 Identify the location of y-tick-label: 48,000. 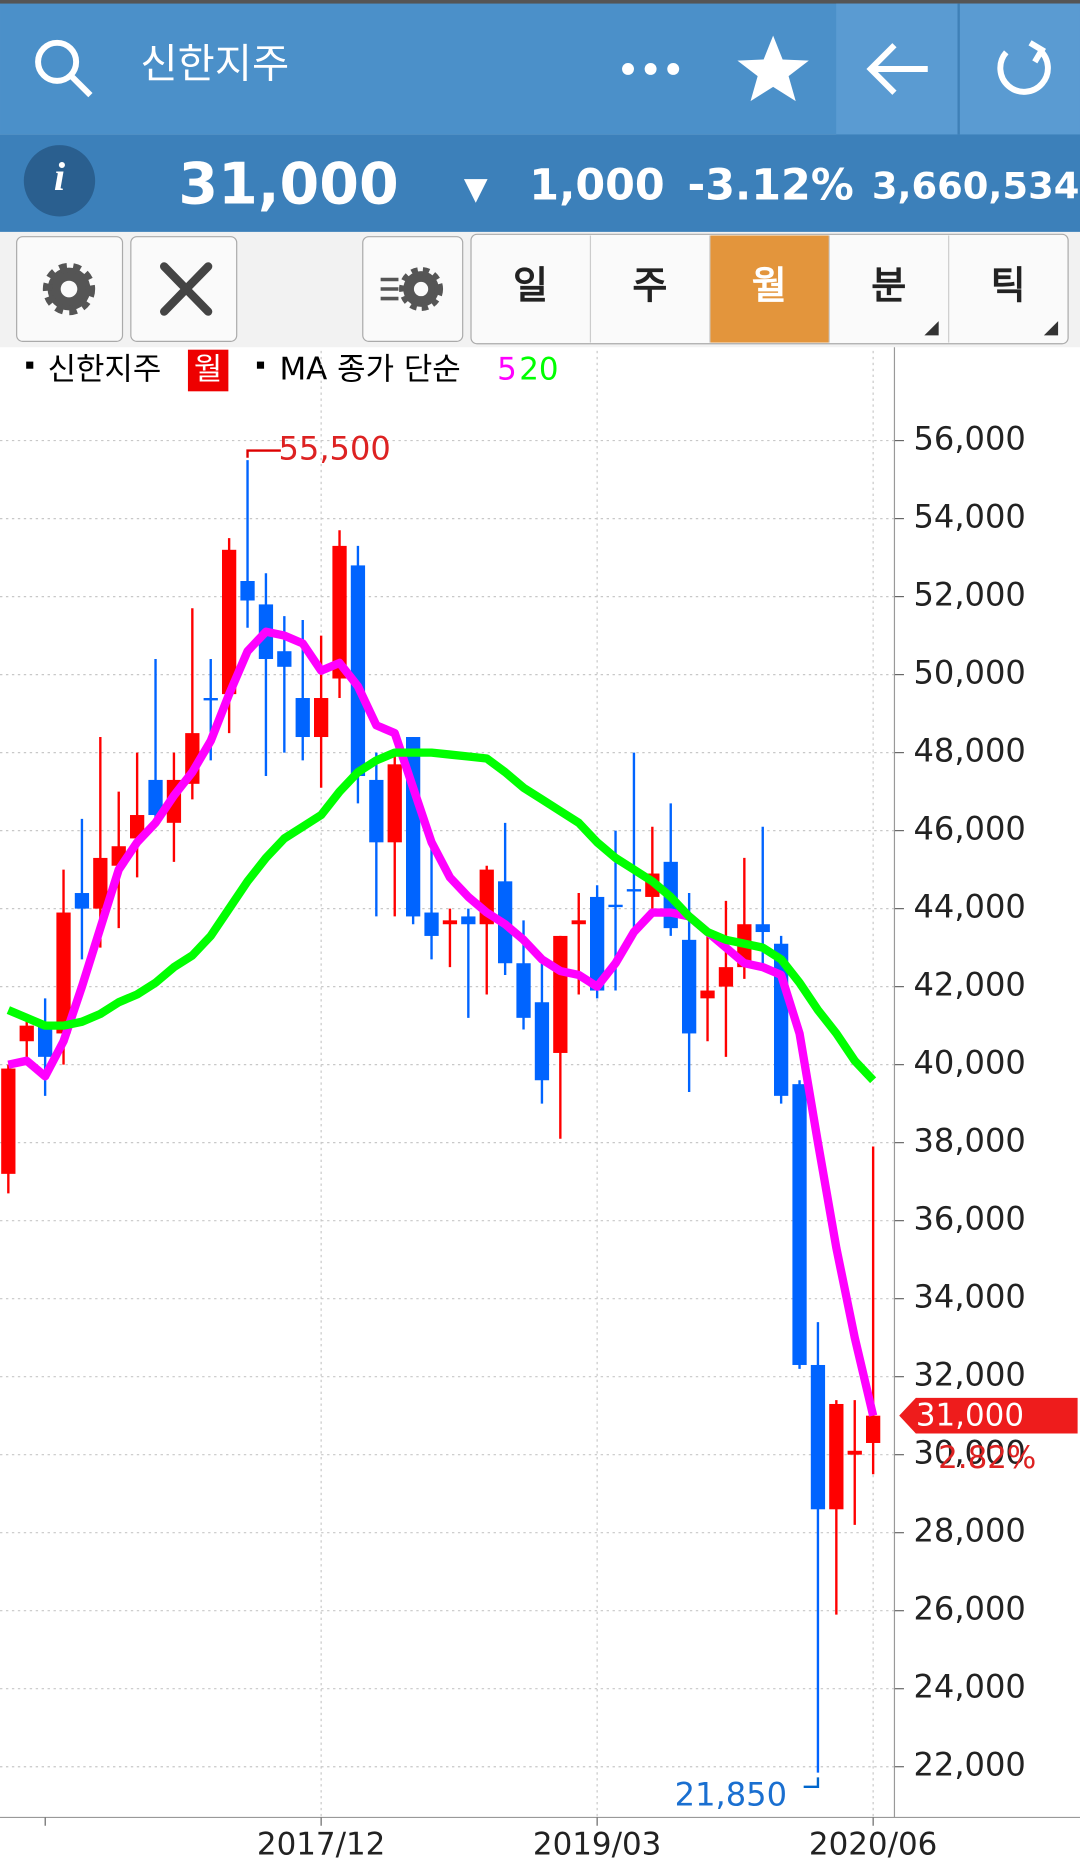
(969, 751).